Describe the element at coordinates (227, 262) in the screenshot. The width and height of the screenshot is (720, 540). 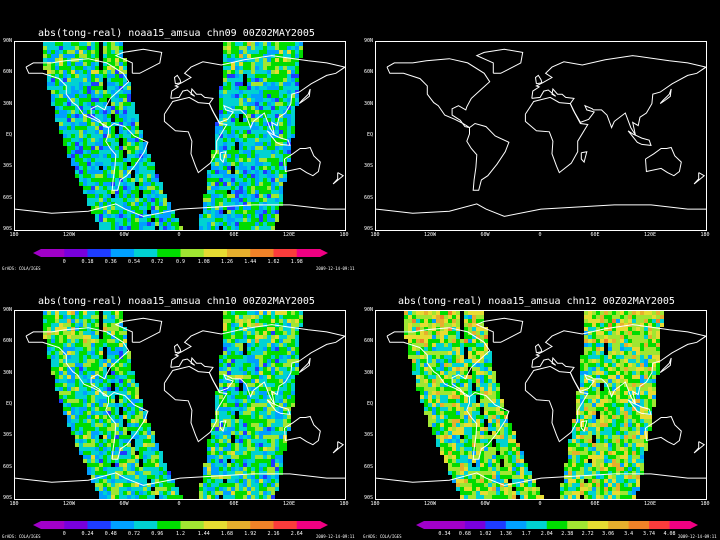
I see `colorbar-label: 1.26` at that location.